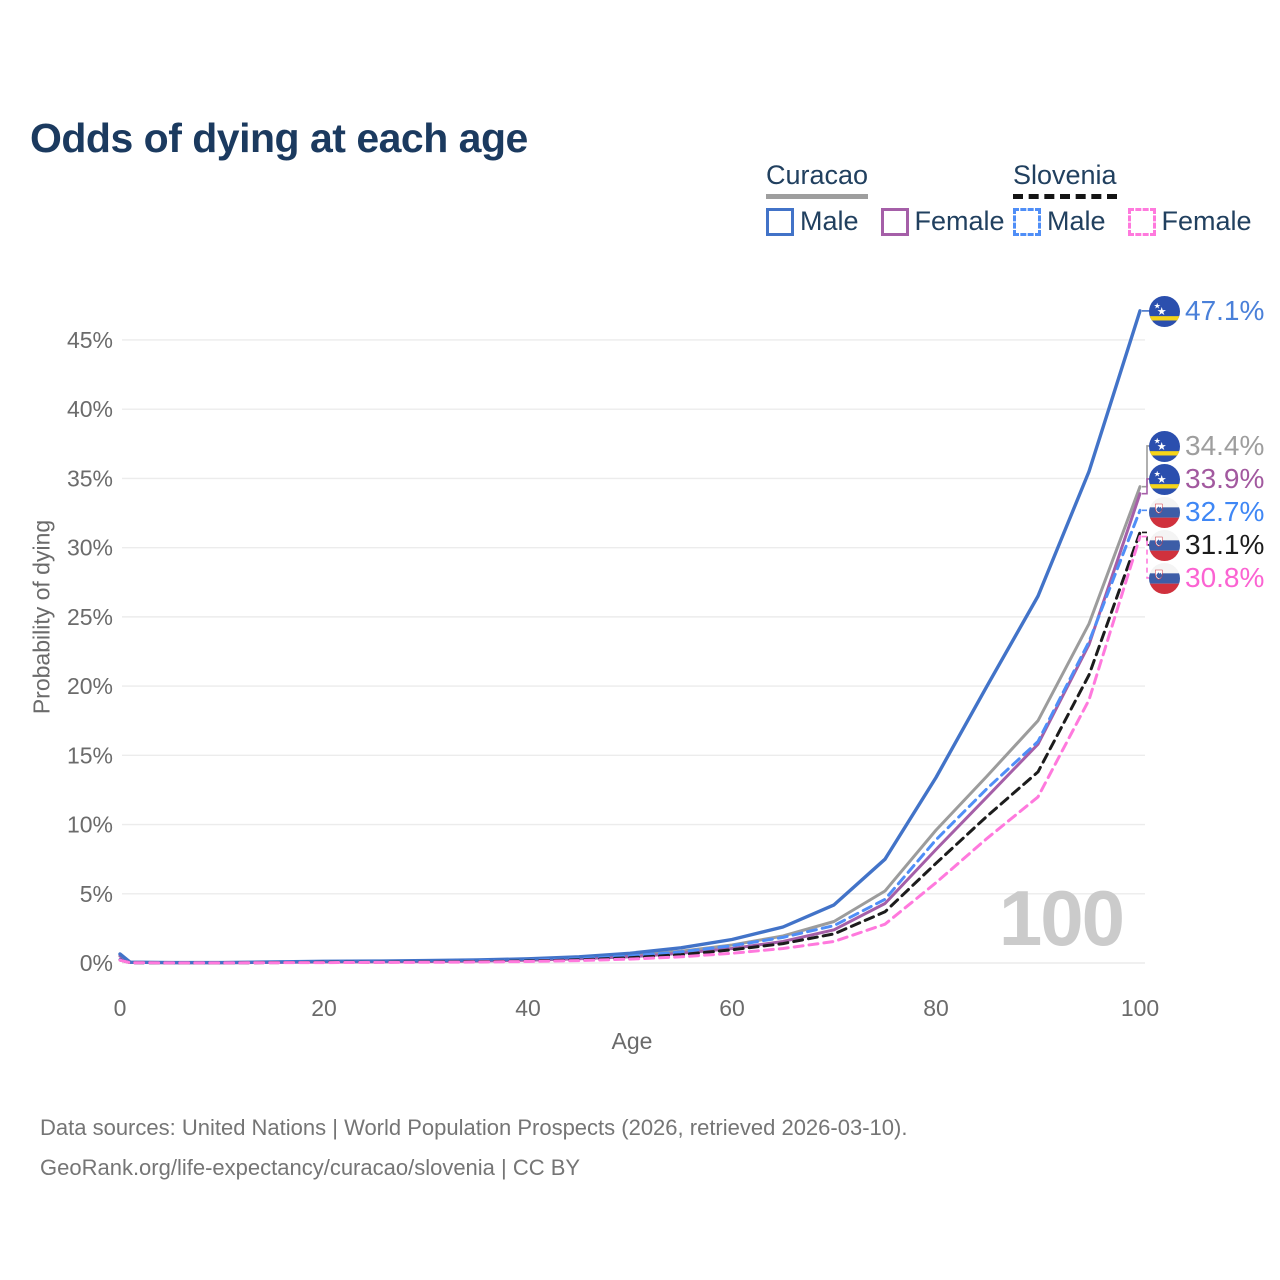 The width and height of the screenshot is (1280, 1280). I want to click on end-label-value: 30.8%, so click(1225, 578).